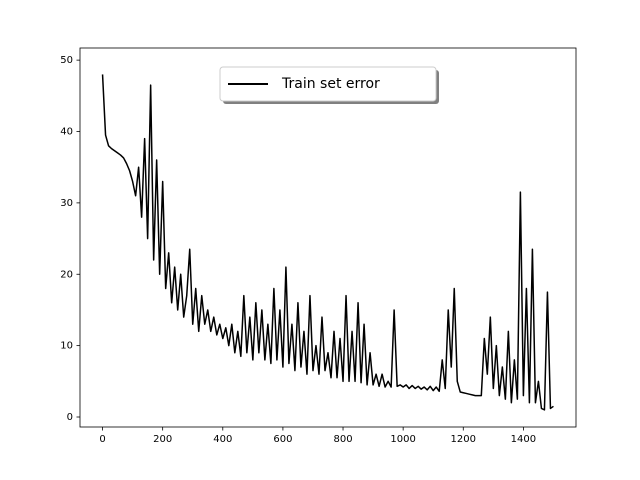  I want to click on y-tick-label: 0, so click(70, 417).